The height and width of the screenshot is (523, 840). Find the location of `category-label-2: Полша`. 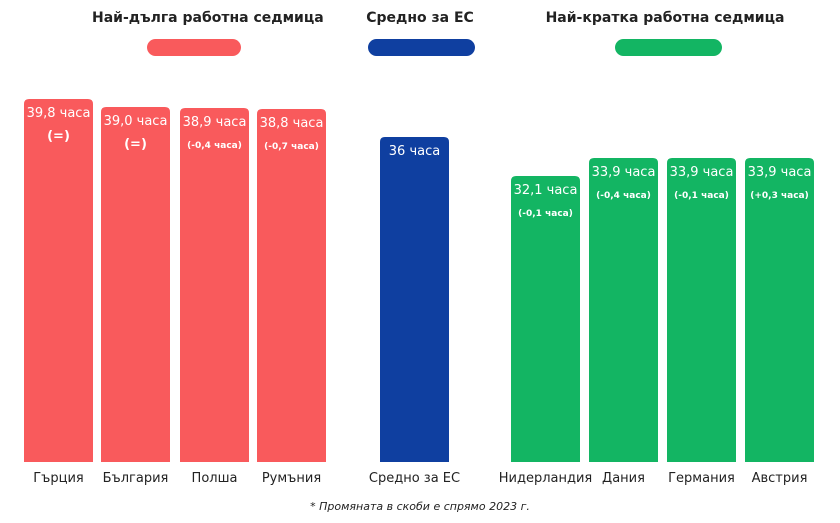

category-label-2: Полша is located at coordinates (215, 478).